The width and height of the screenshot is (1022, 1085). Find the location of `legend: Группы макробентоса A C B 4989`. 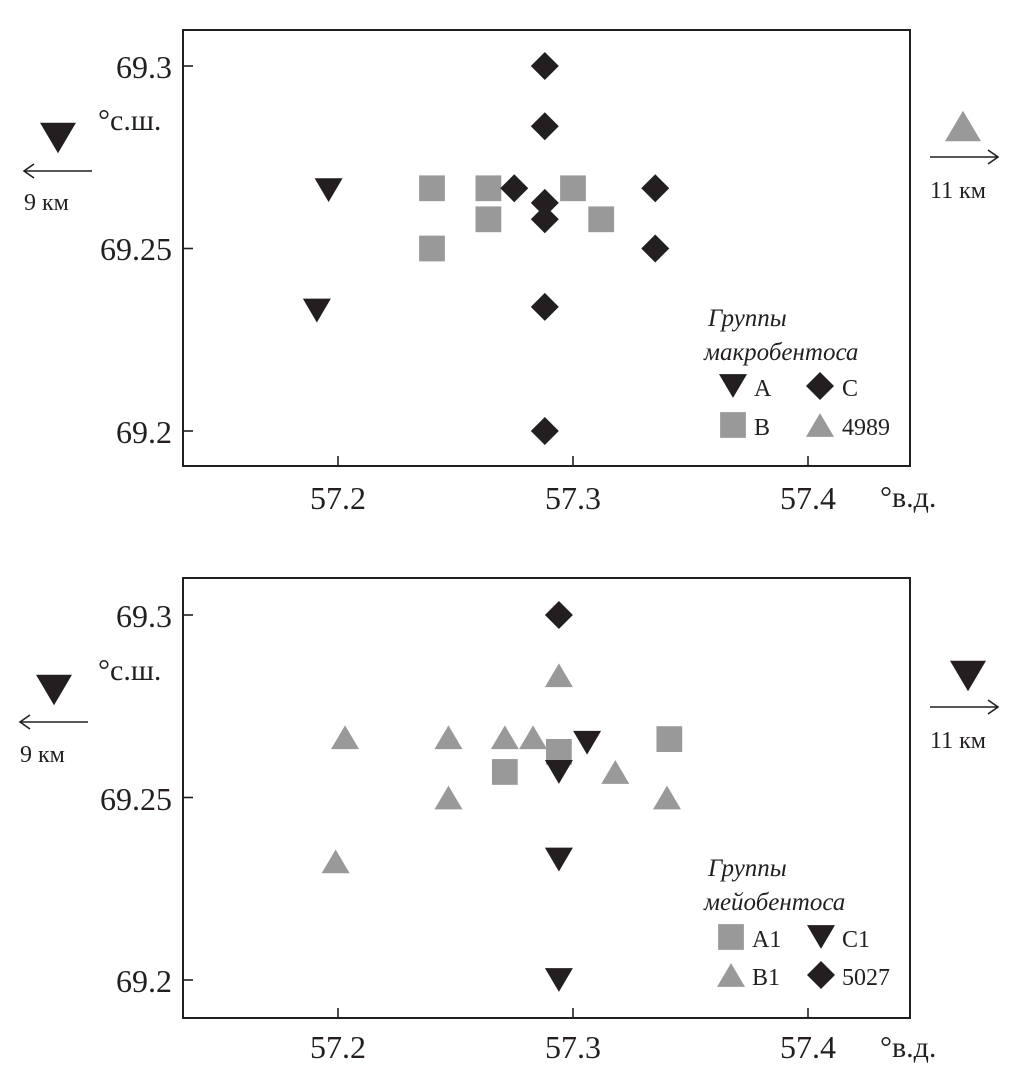

legend: Группы макробентоса A C B 4989 is located at coordinates (796, 373).